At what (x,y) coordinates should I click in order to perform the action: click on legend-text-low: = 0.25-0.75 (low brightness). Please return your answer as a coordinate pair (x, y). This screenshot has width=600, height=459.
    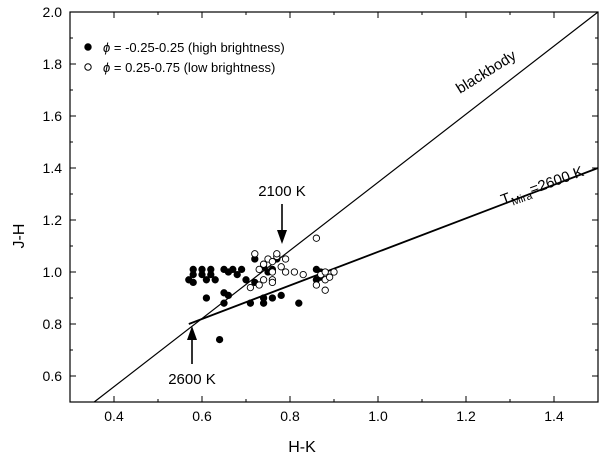
    Looking at the image, I should click on (195, 67).